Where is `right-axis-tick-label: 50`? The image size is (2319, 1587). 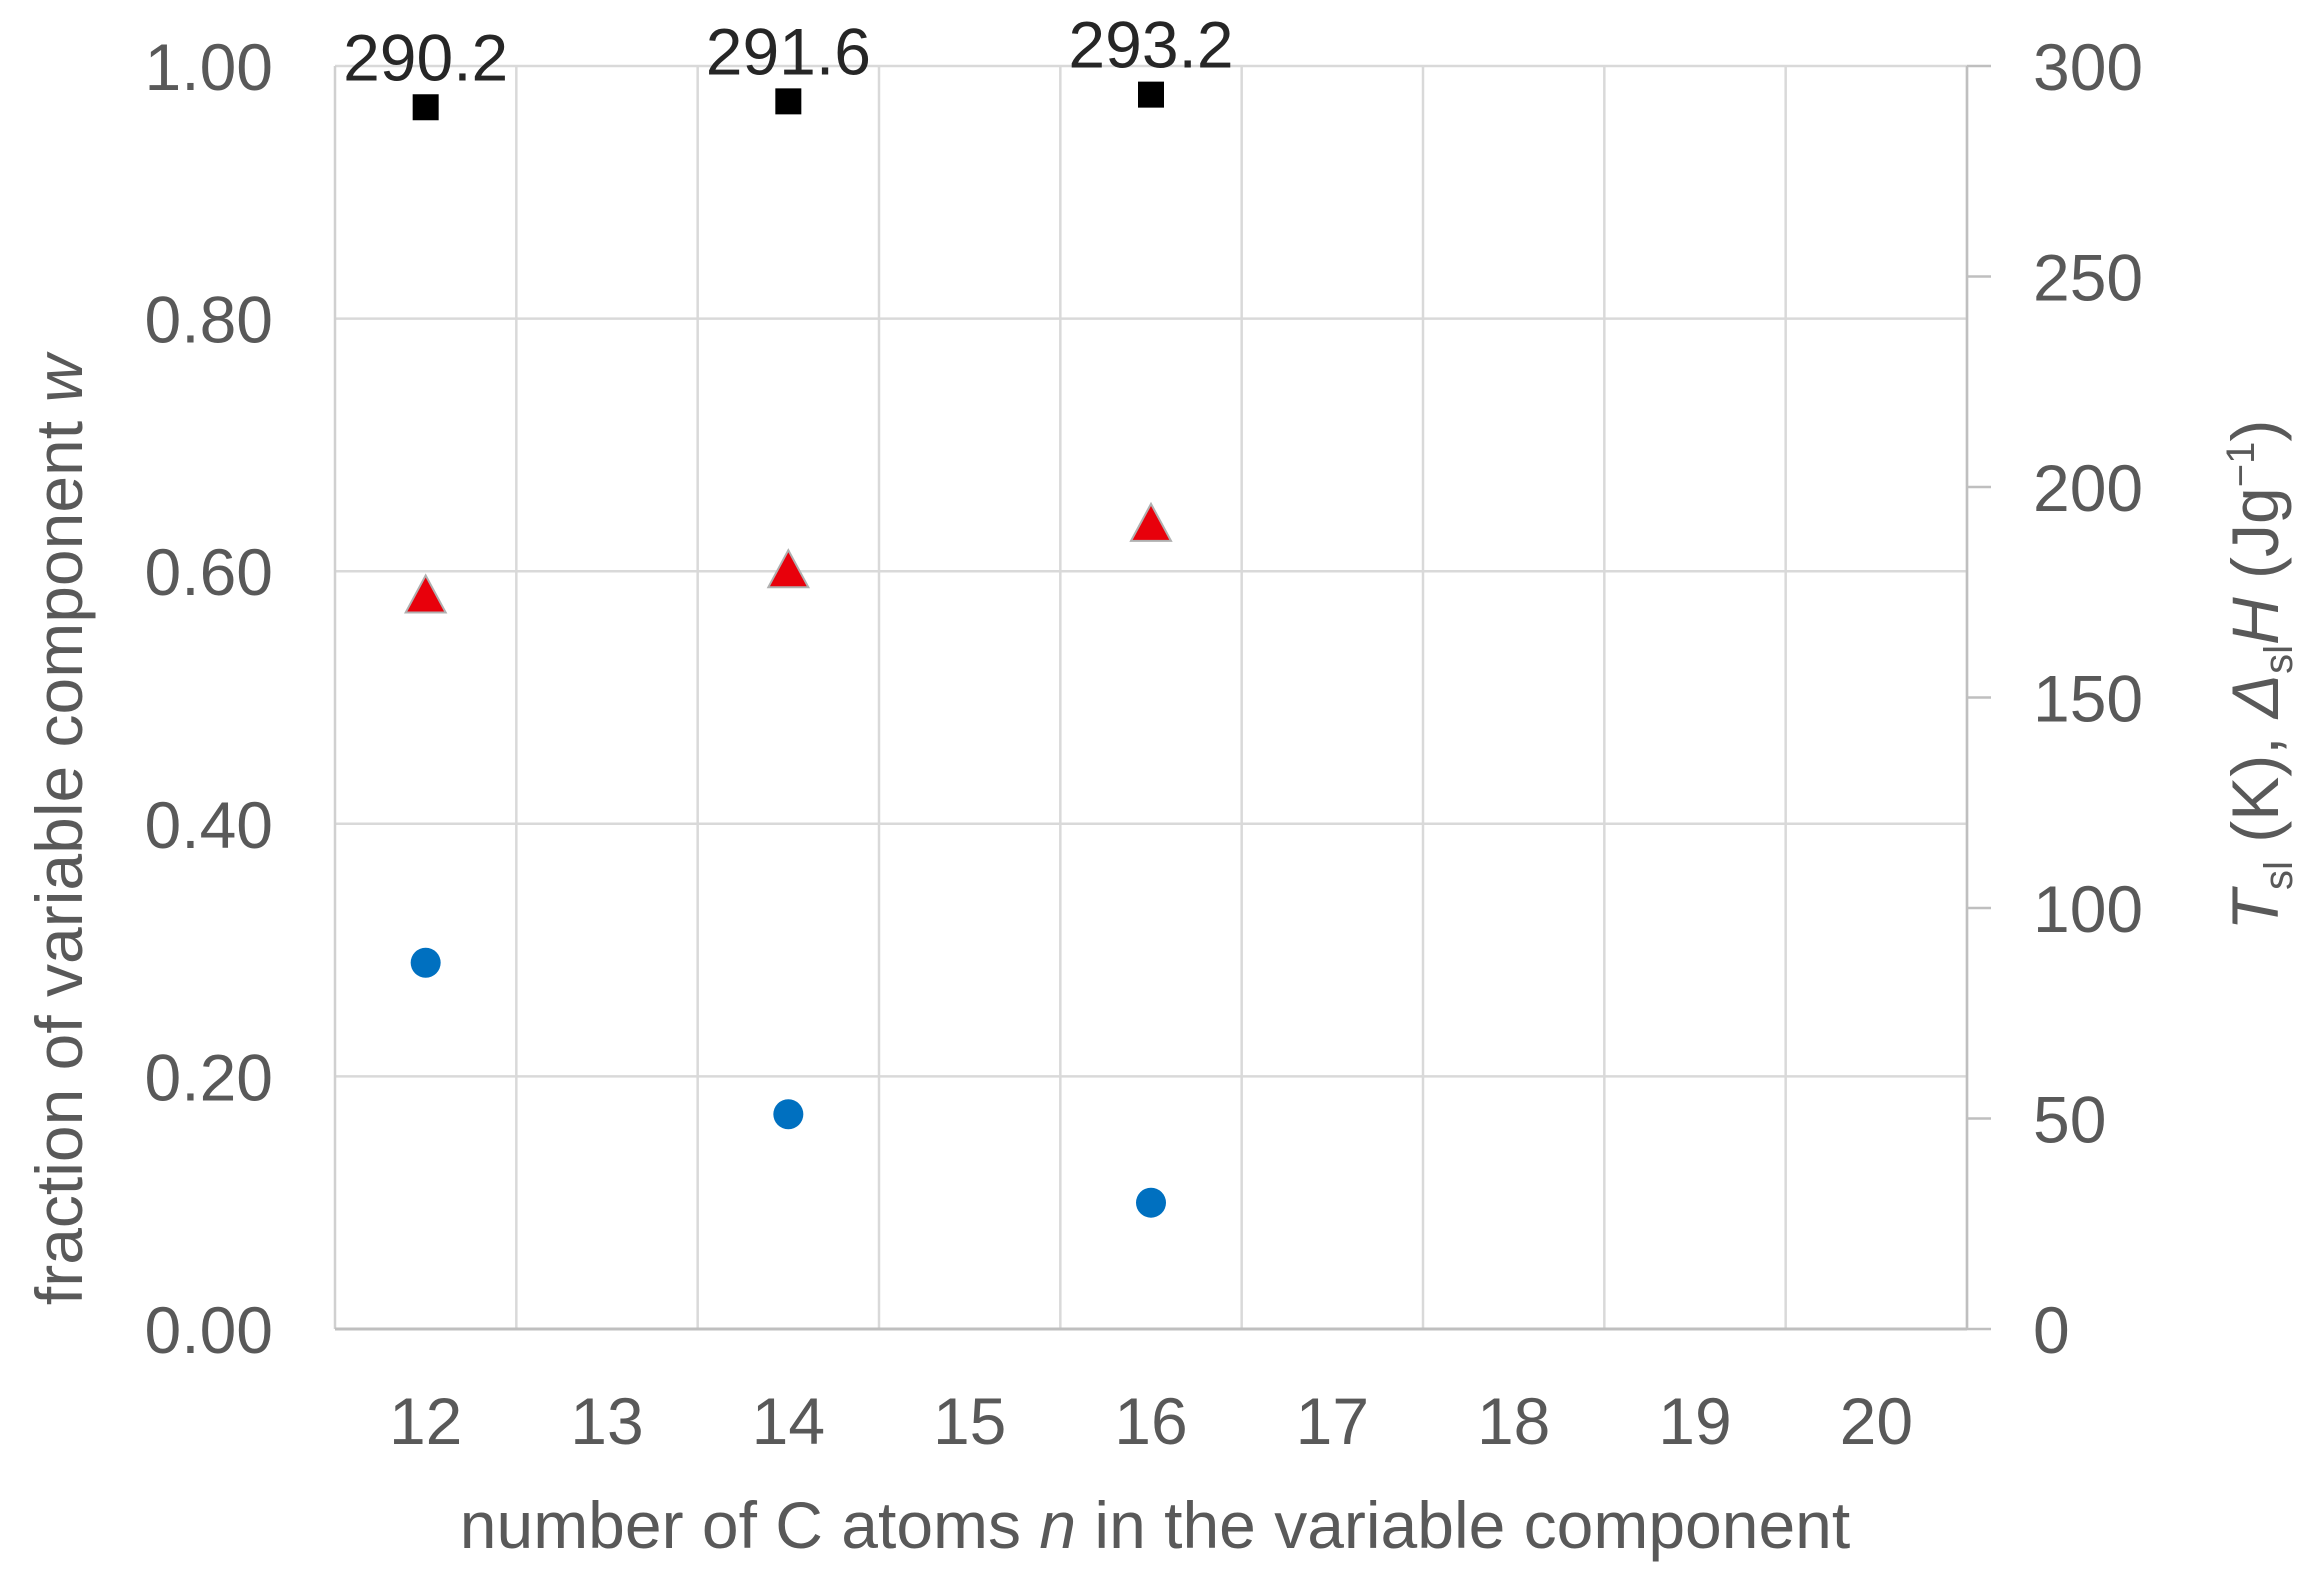
right-axis-tick-label: 50 is located at coordinates (2069, 1120).